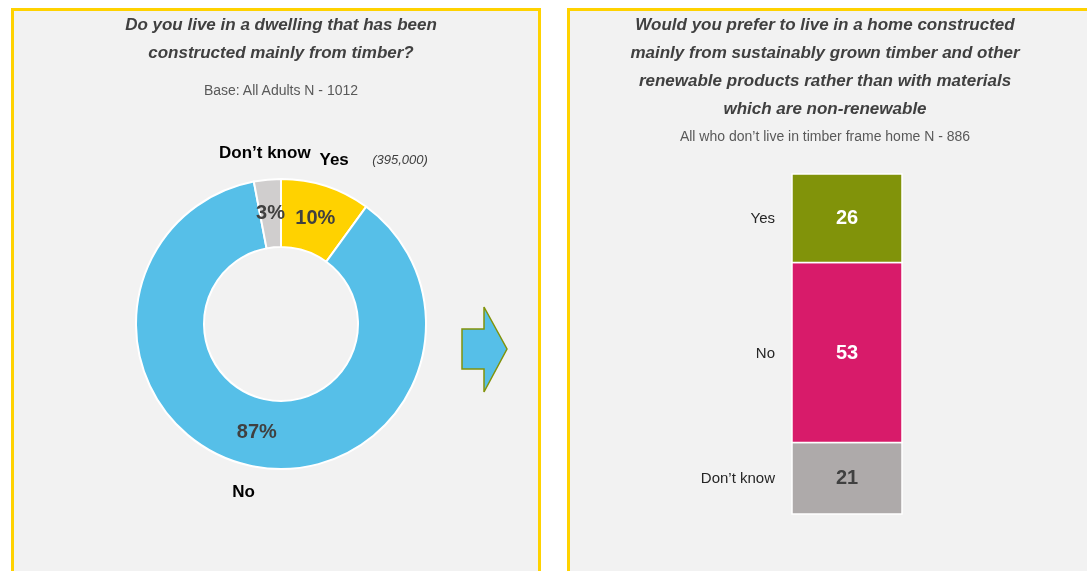 The width and height of the screenshot is (1087, 571). I want to click on slice-label: Yes, so click(334, 160).